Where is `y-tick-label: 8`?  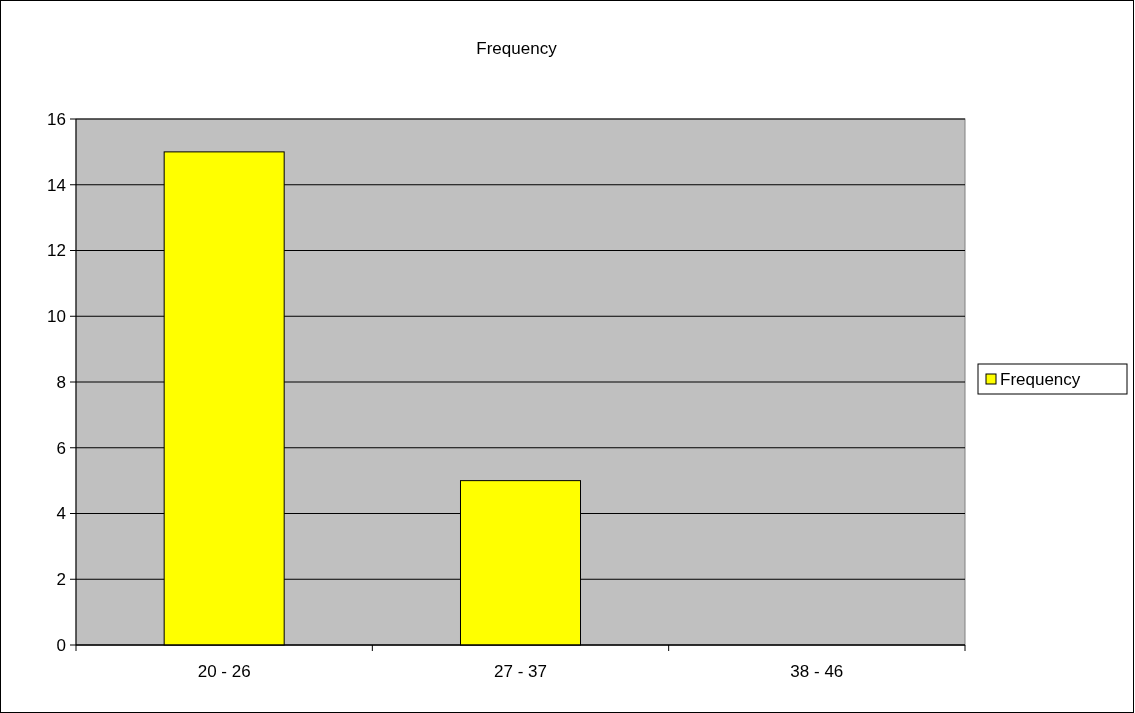 y-tick-label: 8 is located at coordinates (61, 382).